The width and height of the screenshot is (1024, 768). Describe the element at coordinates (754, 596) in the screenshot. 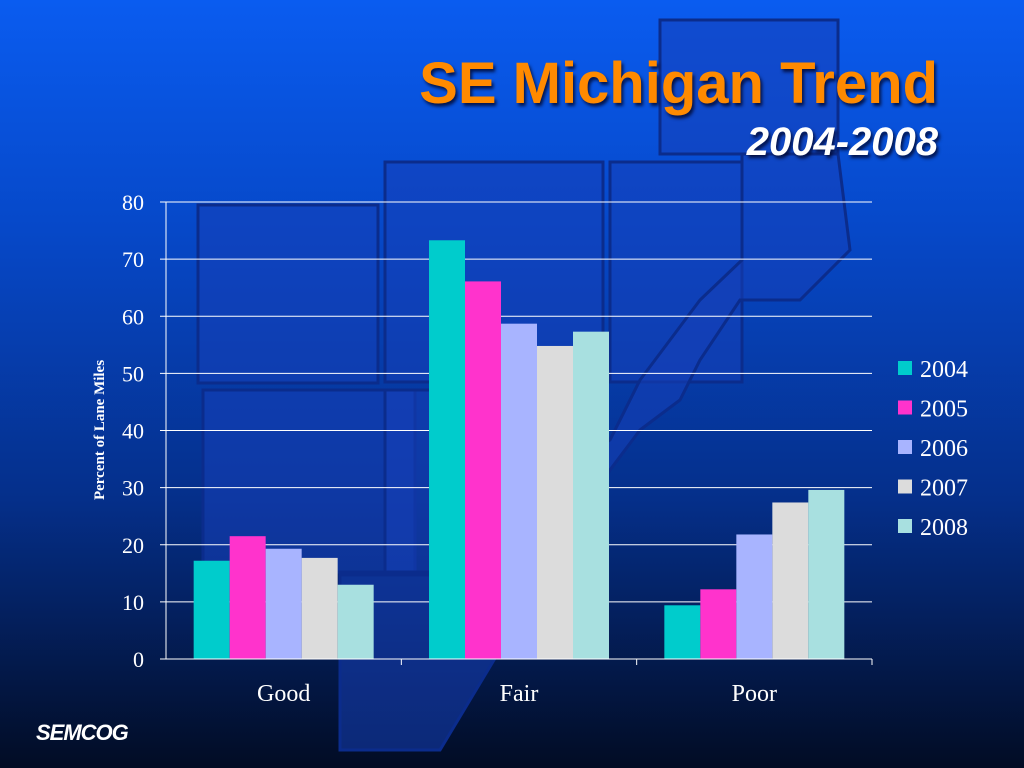

I see `bar-poor-2006` at that location.